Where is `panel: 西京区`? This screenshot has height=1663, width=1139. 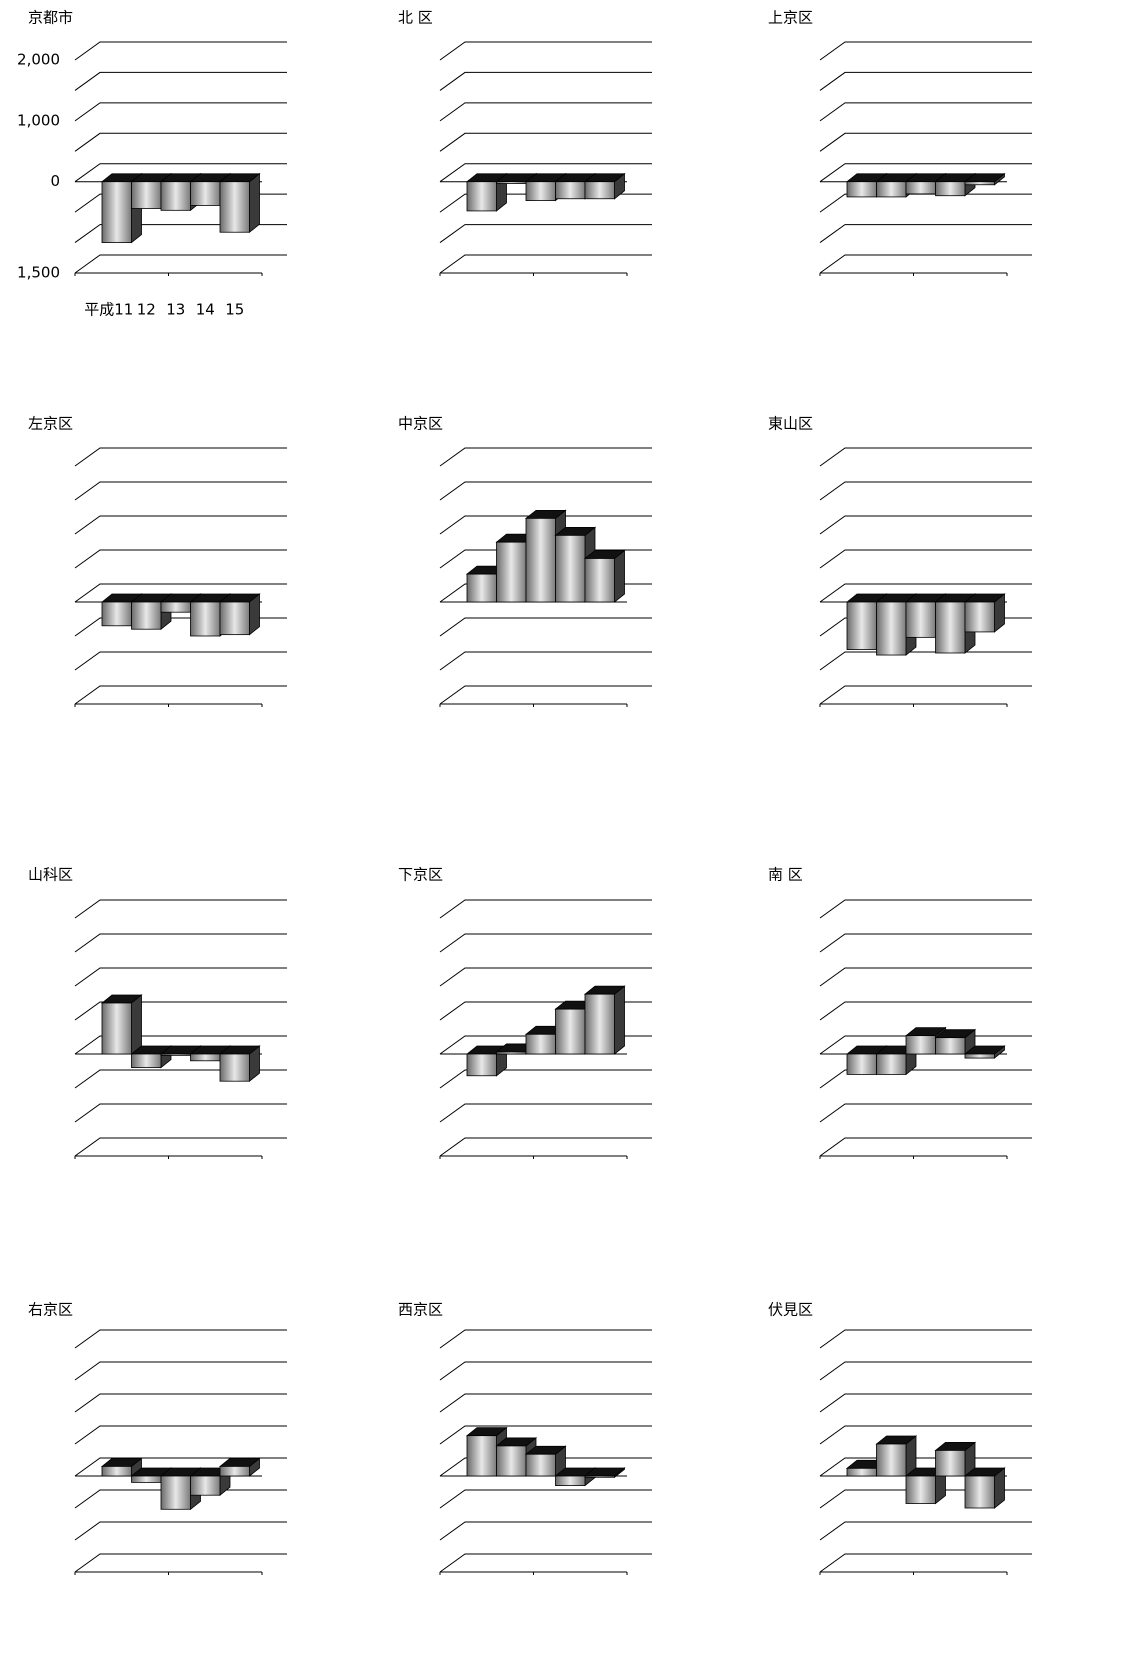
panel: 西京区 is located at coordinates (525, 1438).